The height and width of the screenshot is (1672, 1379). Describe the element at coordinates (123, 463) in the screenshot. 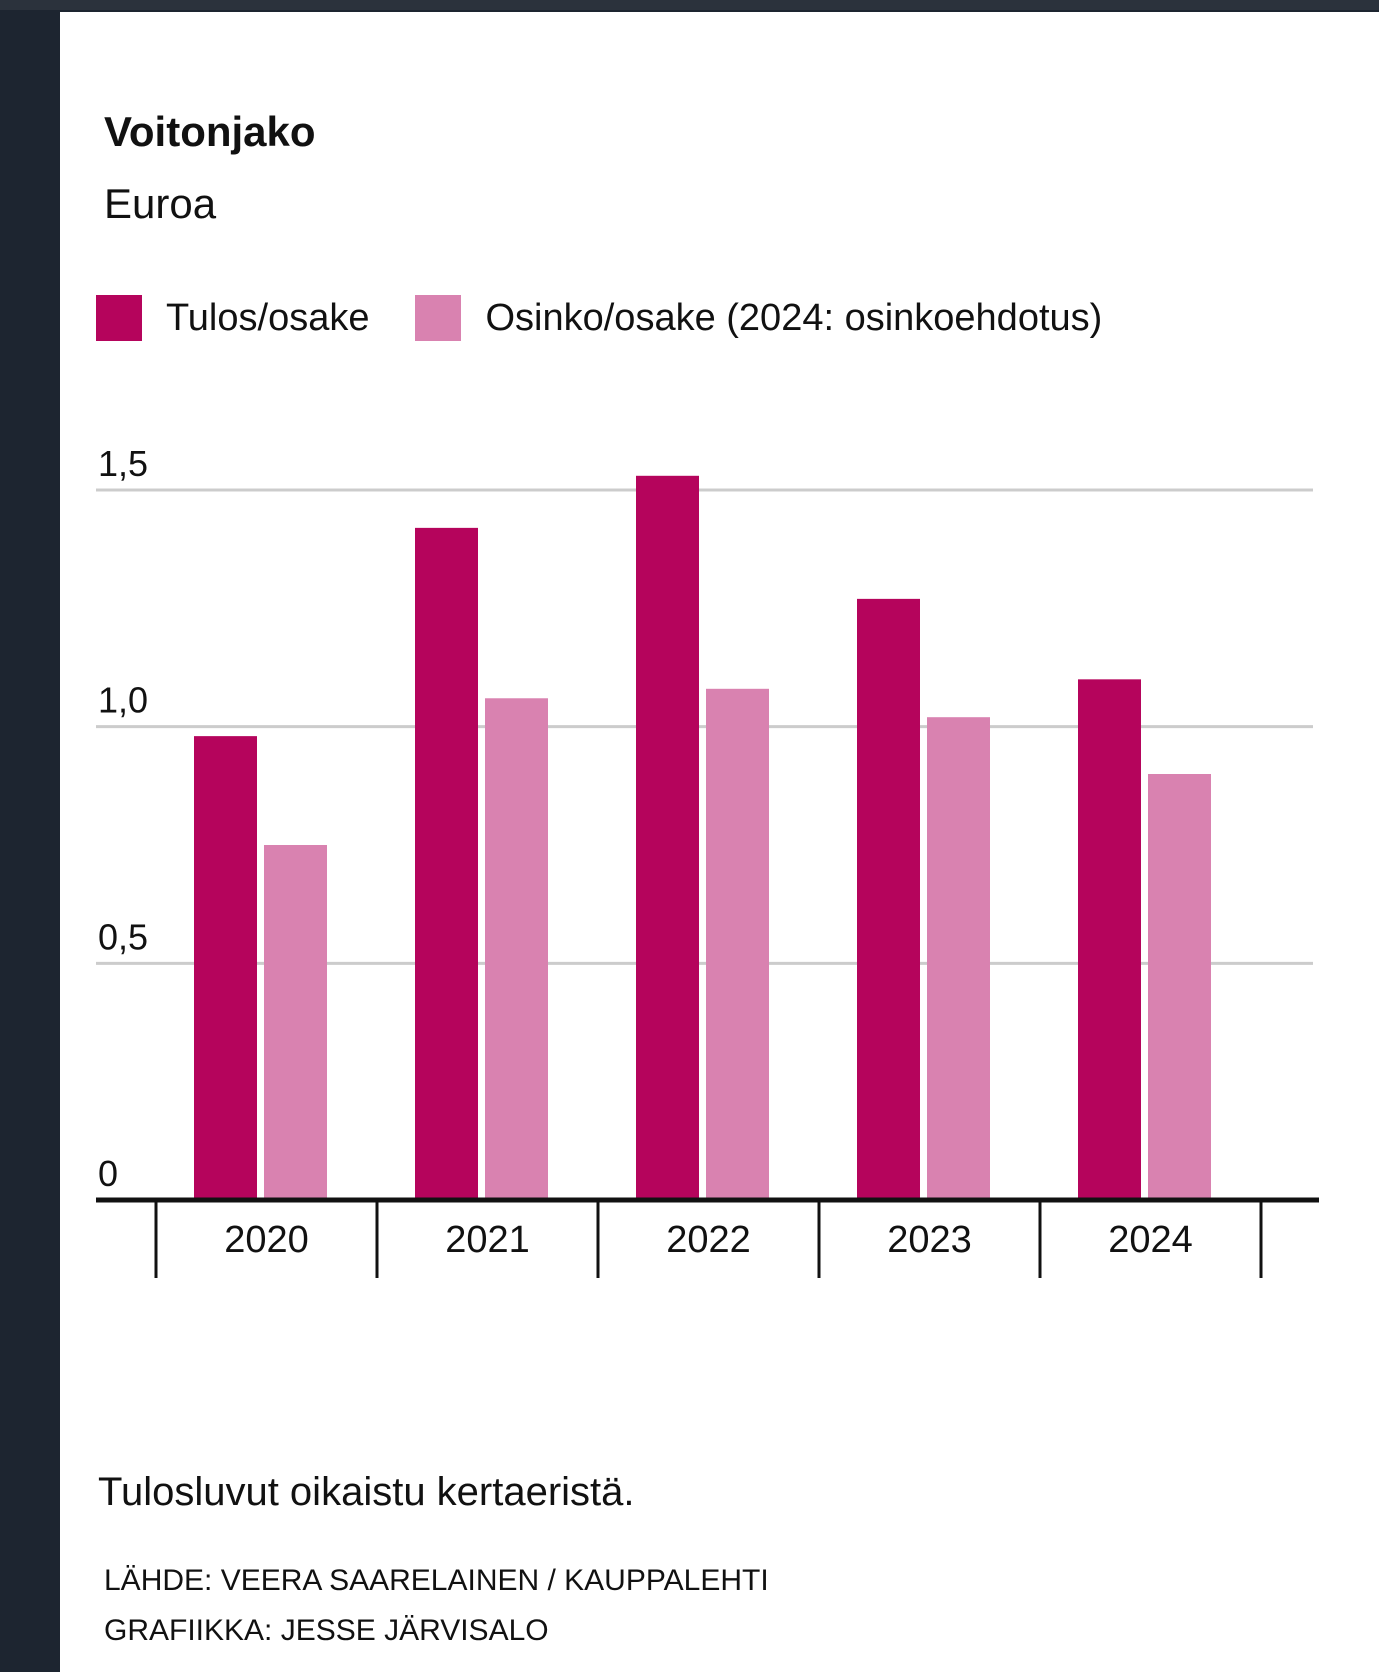

I see `y-tick-label: 1,5` at that location.